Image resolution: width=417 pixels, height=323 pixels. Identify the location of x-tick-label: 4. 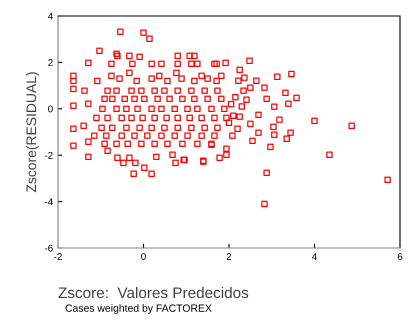
(314, 256).